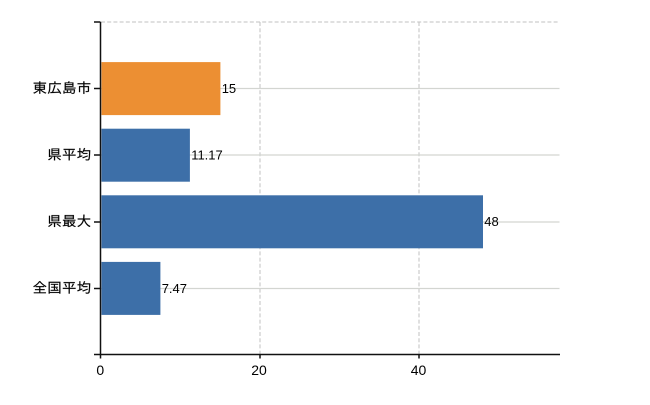 Image resolution: width=650 pixels, height=405 pixels. What do you see at coordinates (100, 370) in the screenshot?
I see `svg-text: 0` at bounding box center [100, 370].